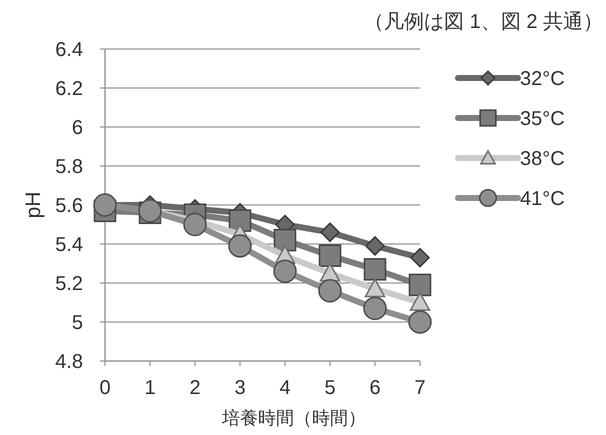  Describe the element at coordinates (542, 79) in the screenshot. I see `legend-label: 32°C` at that location.